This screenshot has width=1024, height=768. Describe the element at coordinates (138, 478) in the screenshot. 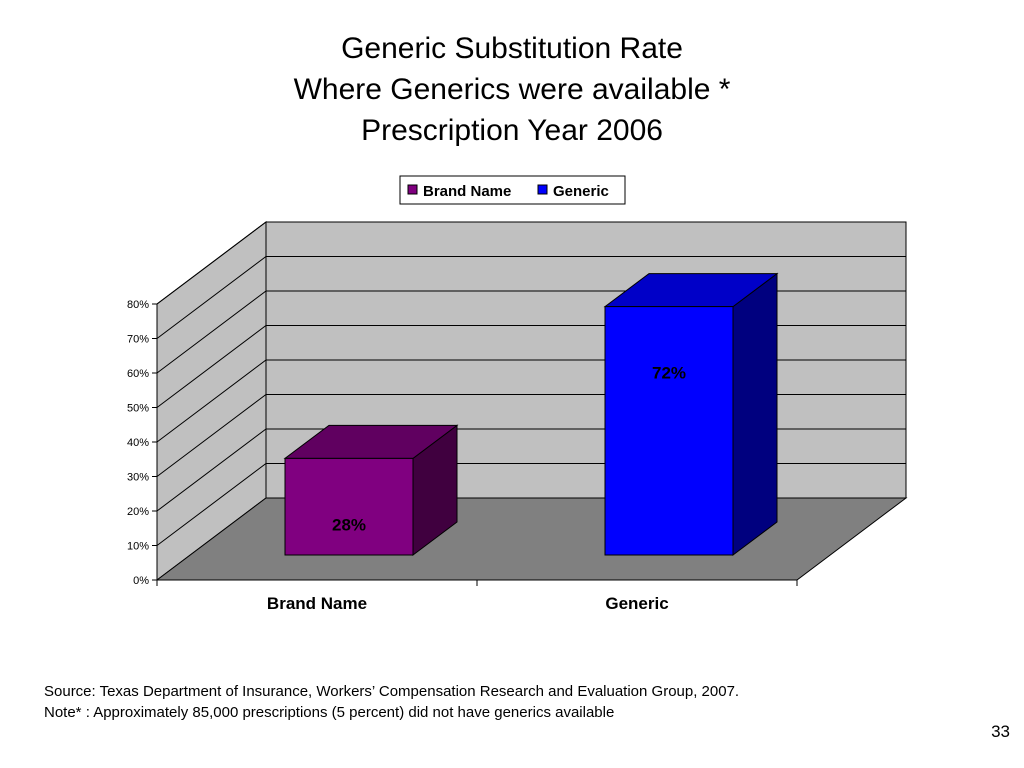

I see `y-tick-label: 30%` at that location.